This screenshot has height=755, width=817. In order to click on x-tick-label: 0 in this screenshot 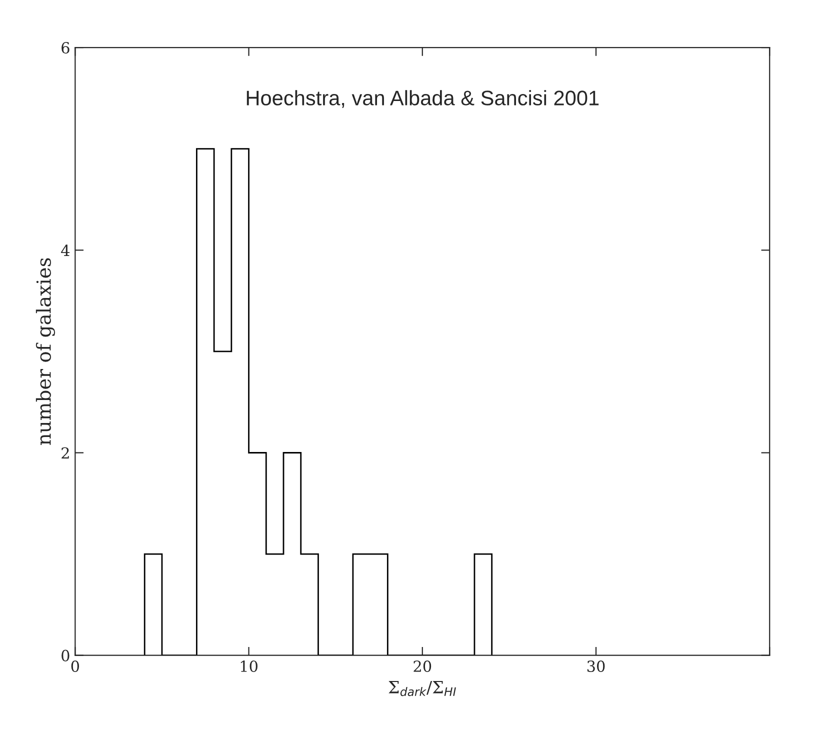, I will do `click(75, 666)`.